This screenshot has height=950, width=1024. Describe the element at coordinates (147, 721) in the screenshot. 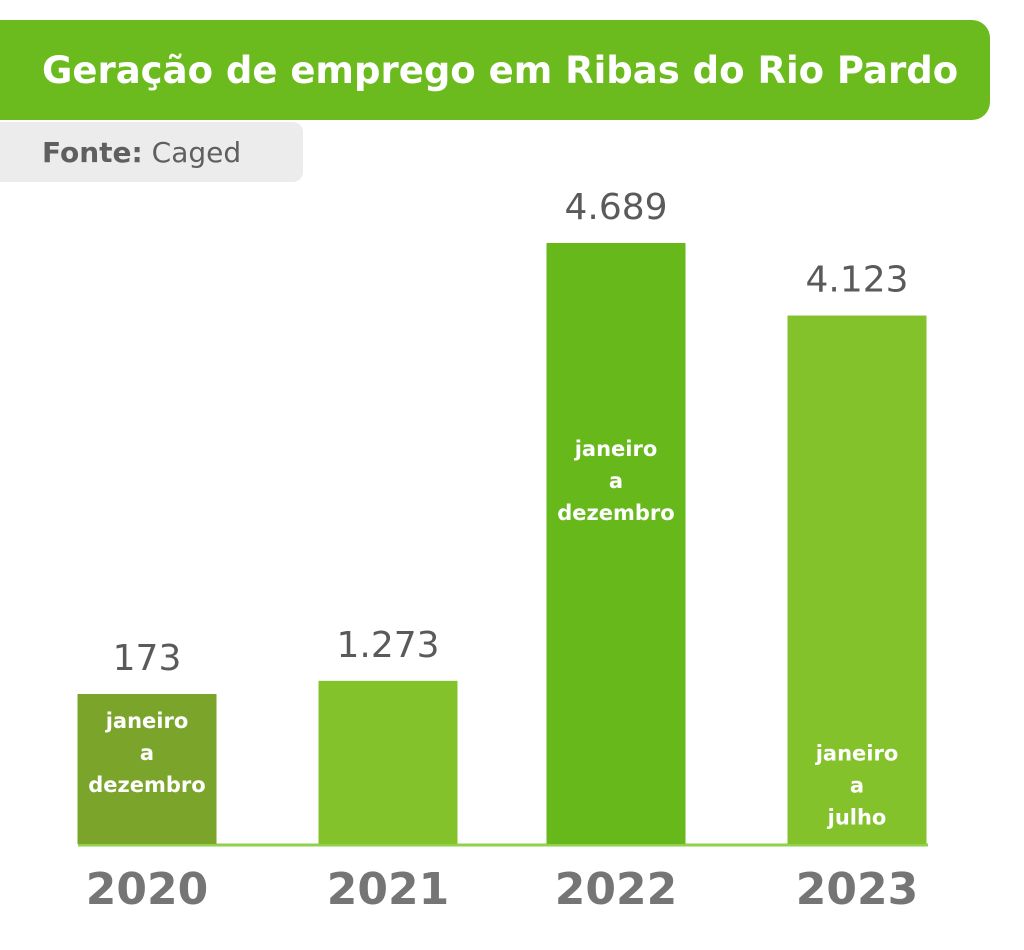

I see `period-label-2020-1: janeiro` at that location.